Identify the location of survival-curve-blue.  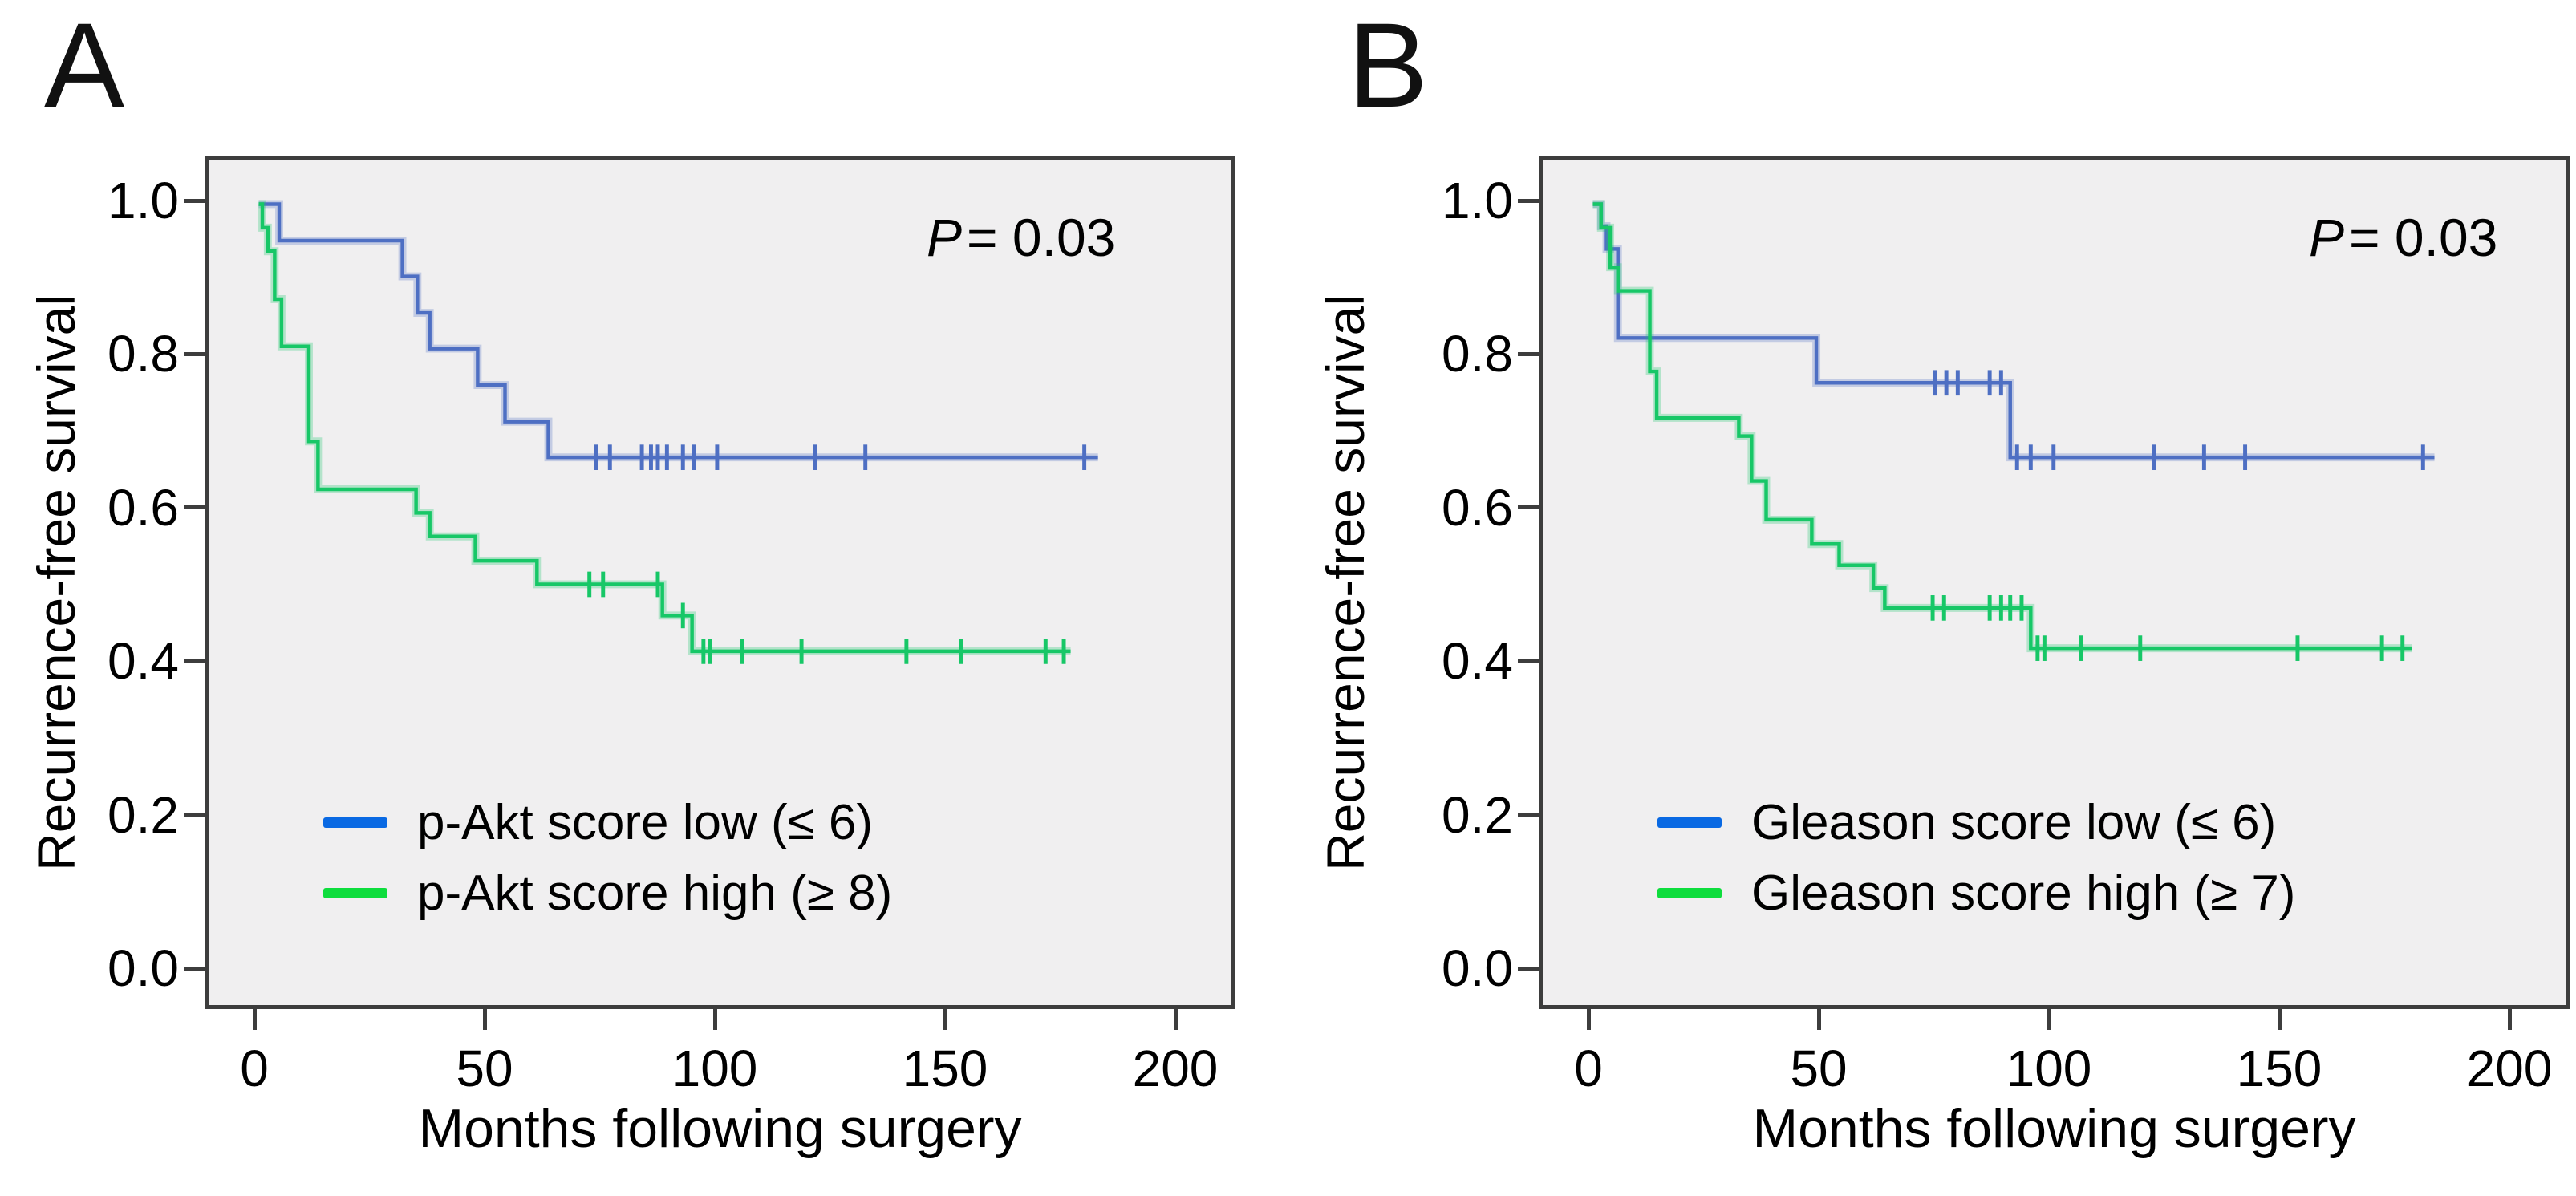
(678, 331).